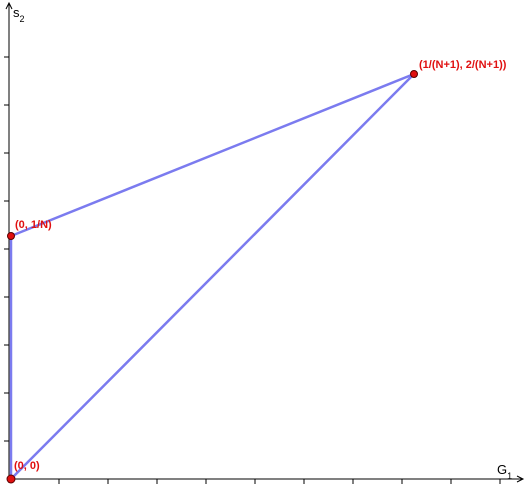 The width and height of the screenshot is (527, 485). Describe the element at coordinates (11, 479) in the screenshot. I see `point-origin` at that location.